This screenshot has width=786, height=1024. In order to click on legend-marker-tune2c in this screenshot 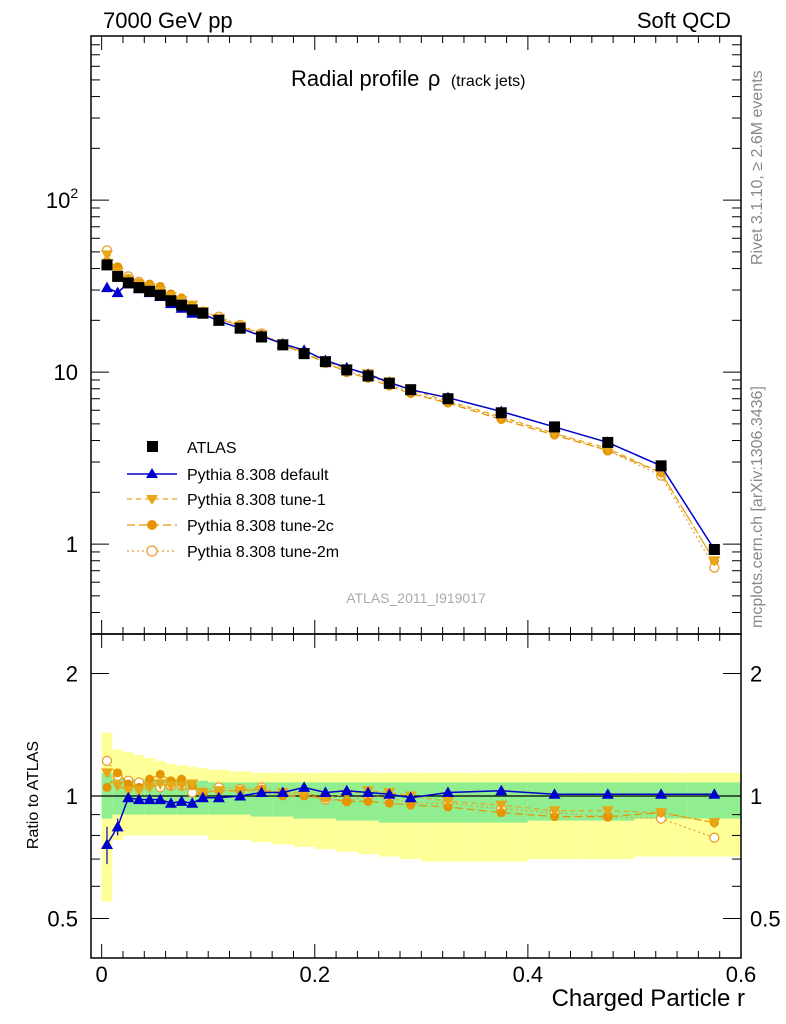, I will do `click(152, 525)`.